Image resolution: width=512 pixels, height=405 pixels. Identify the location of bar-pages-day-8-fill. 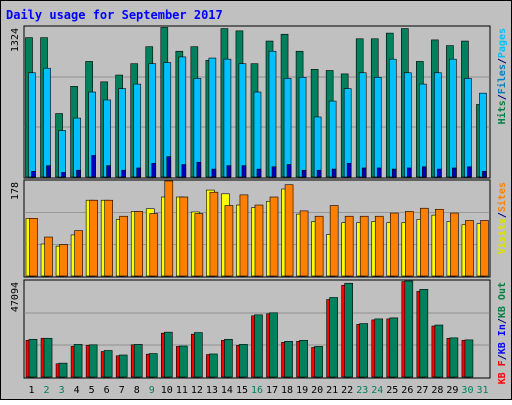
(139, 172).